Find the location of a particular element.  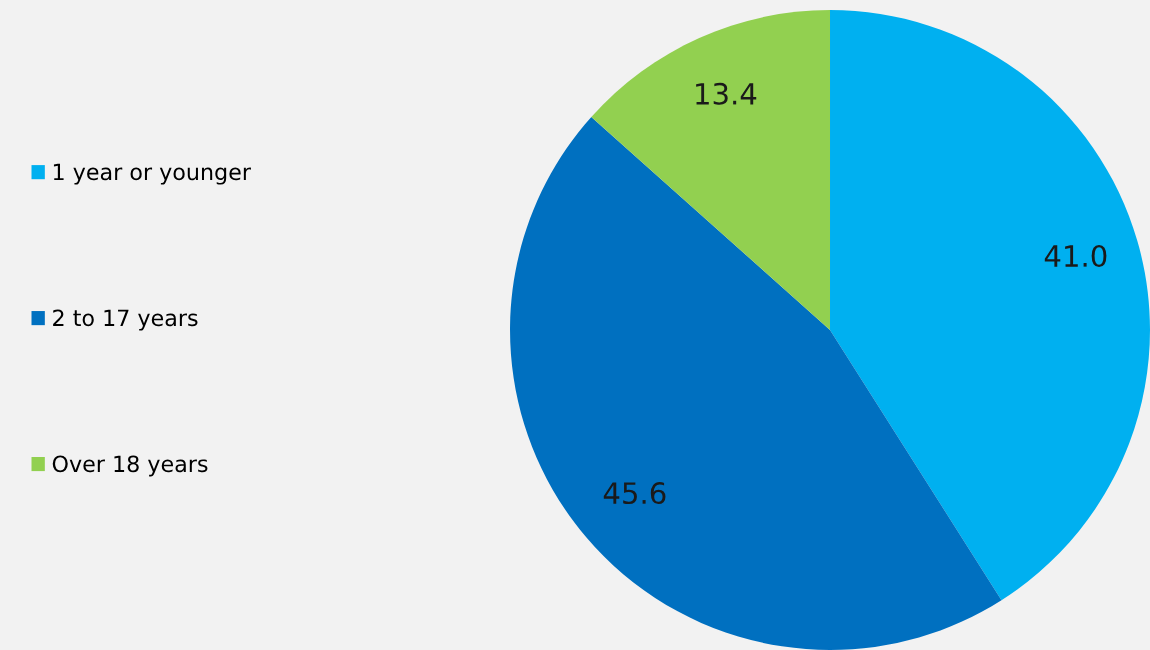

data-label: 45.6 is located at coordinates (634, 493).